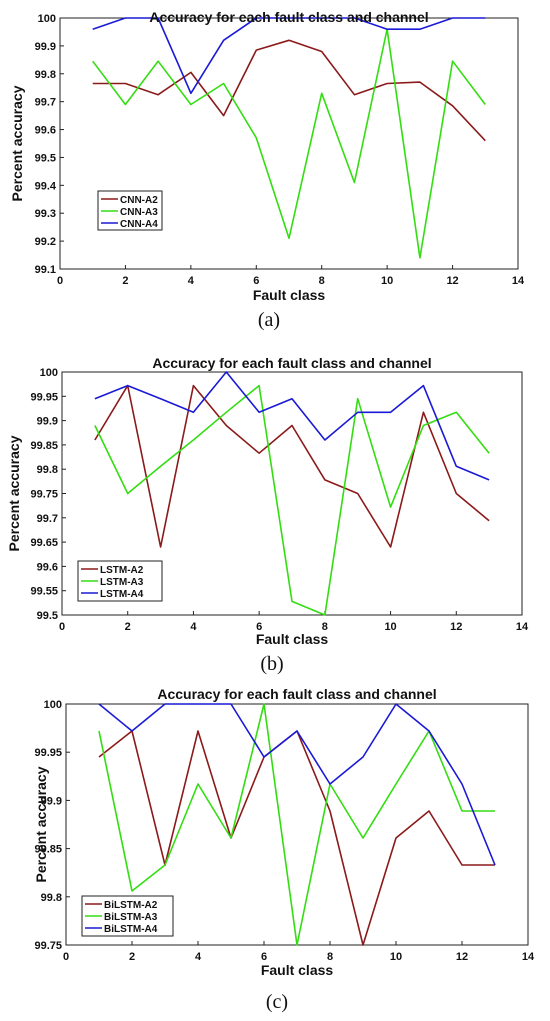 The image size is (550, 1021). I want to click on series-line-cnn-a4, so click(289, 56).